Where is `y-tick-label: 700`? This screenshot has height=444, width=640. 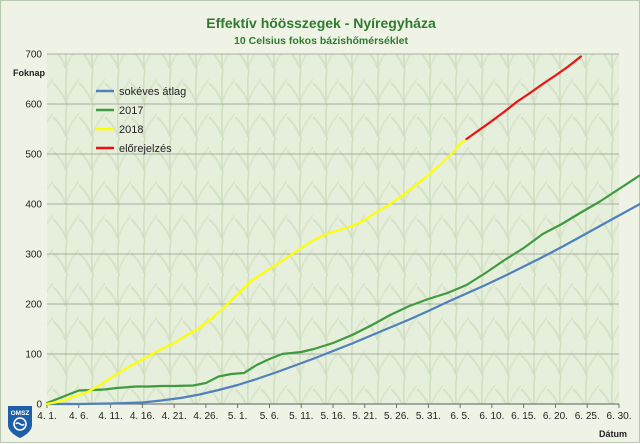
y-tick-label: 700 is located at coordinates (33, 55).